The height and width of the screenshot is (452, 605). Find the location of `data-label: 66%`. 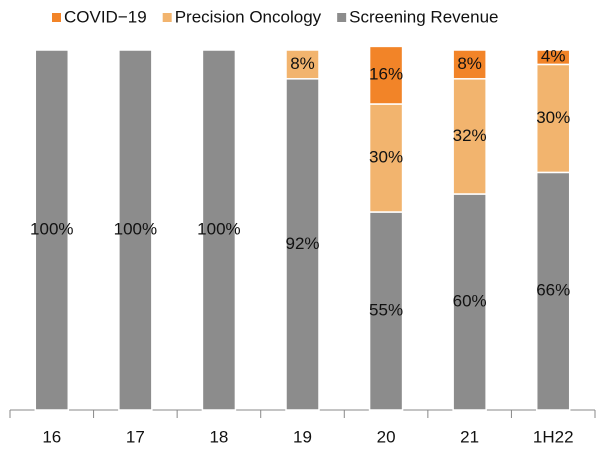

data-label: 66% is located at coordinates (553, 290).